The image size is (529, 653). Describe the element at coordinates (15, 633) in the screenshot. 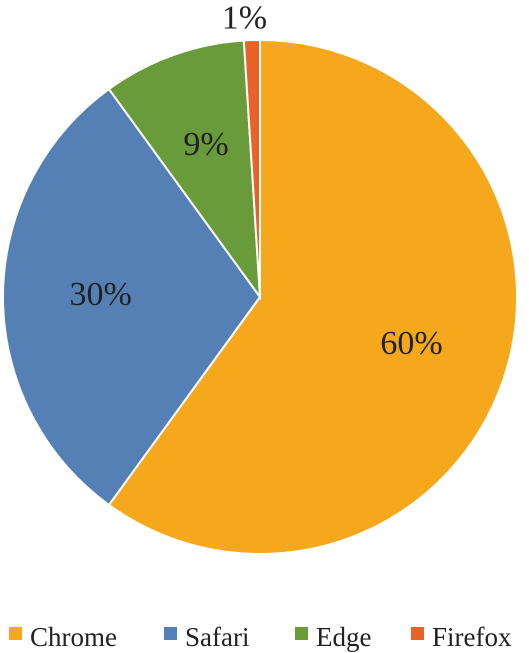

I see `legend-swatch-chrome` at that location.